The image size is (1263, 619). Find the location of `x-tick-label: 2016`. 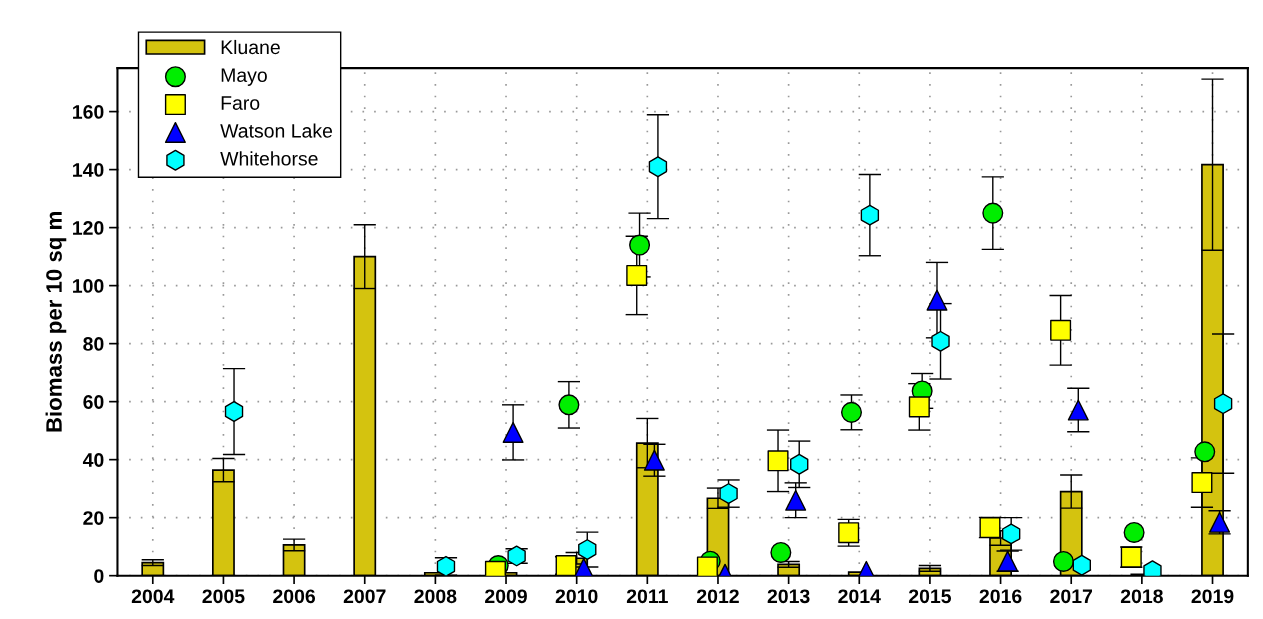

x-tick-label: 2016 is located at coordinates (1000, 596).